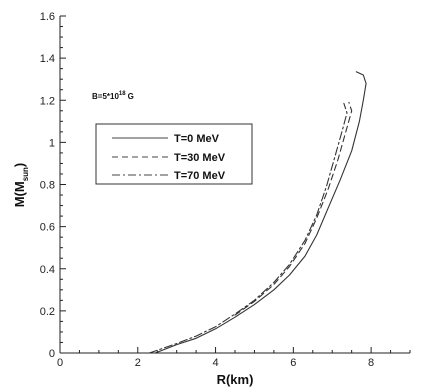 The width and height of the screenshot is (431, 387). What do you see at coordinates (47, 186) in the screenshot?
I see `y-tick-label: 0.8` at bounding box center [47, 186].